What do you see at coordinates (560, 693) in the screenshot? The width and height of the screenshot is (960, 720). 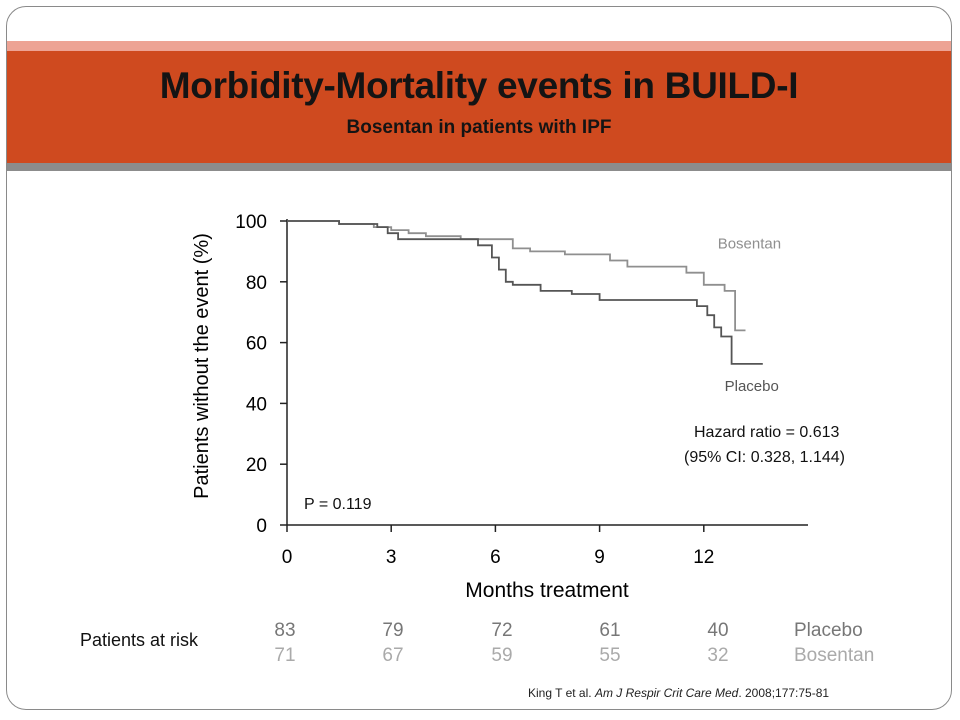 I see `citation-authors: King T et al.` at bounding box center [560, 693].